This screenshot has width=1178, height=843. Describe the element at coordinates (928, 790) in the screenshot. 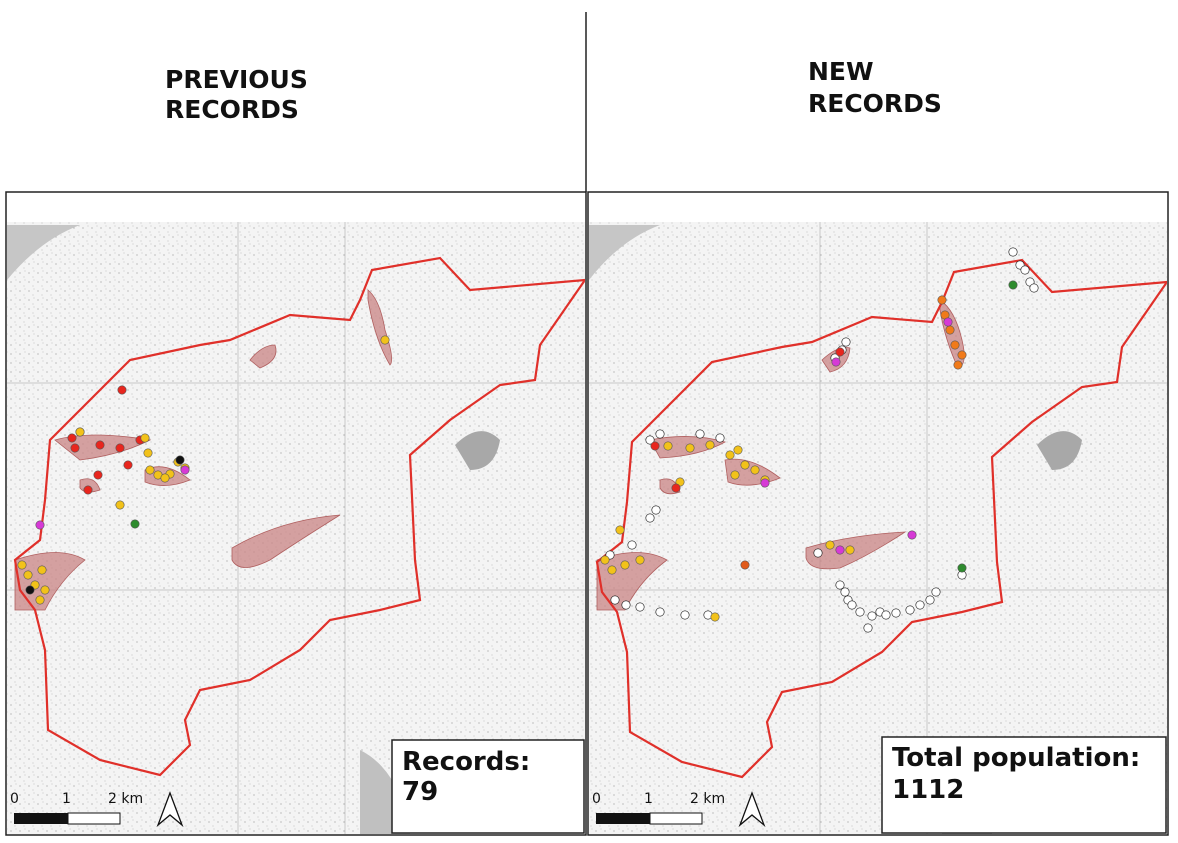

I see `count-value: 1112` at that location.